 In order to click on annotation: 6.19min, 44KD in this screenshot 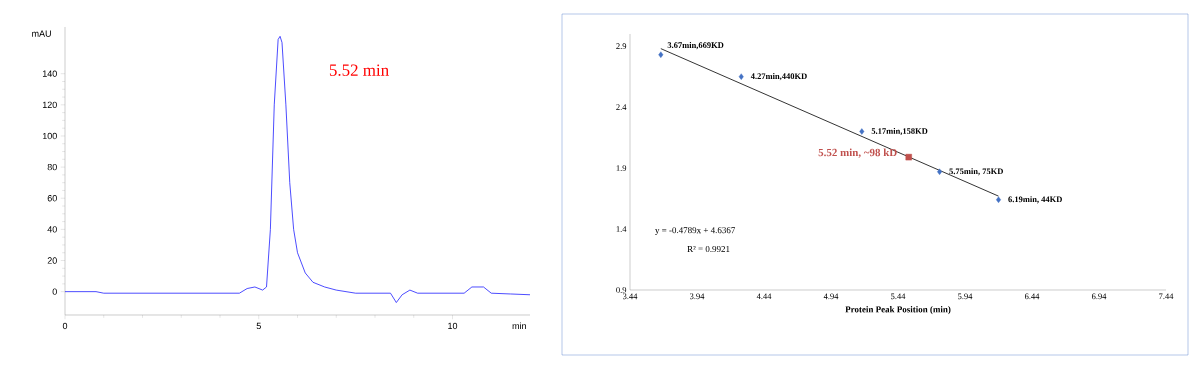, I will do `click(1035, 200)`.